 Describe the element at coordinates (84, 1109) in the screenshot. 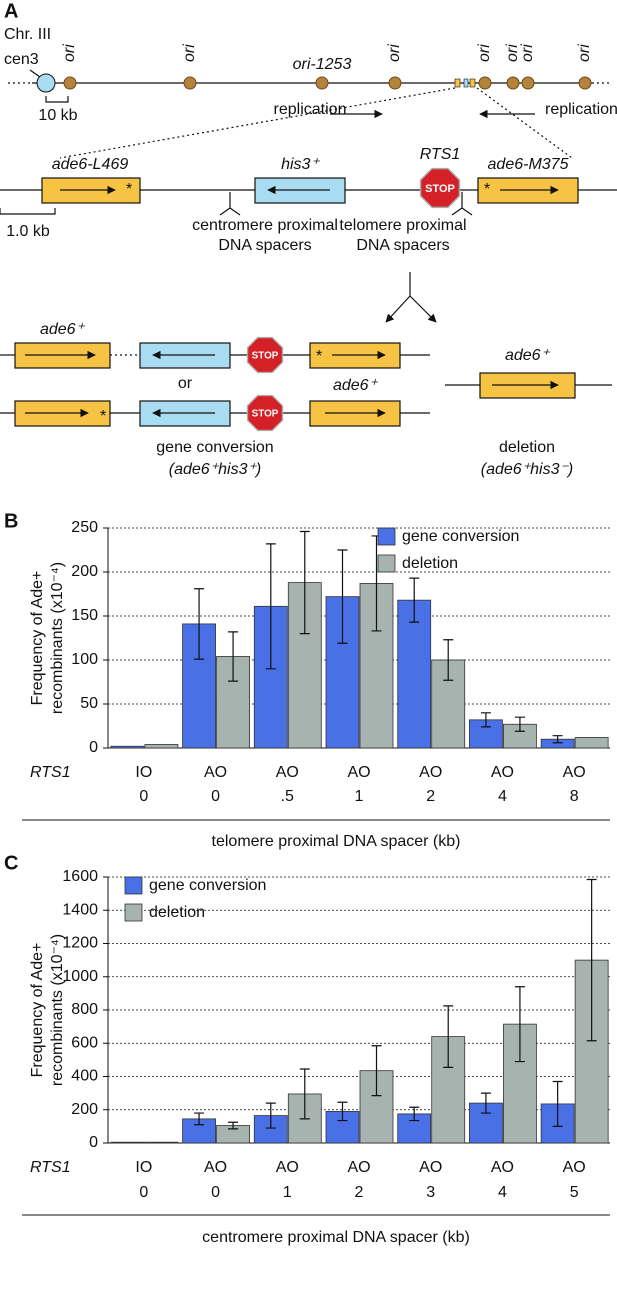

I see `y-tick-label: 200` at that location.